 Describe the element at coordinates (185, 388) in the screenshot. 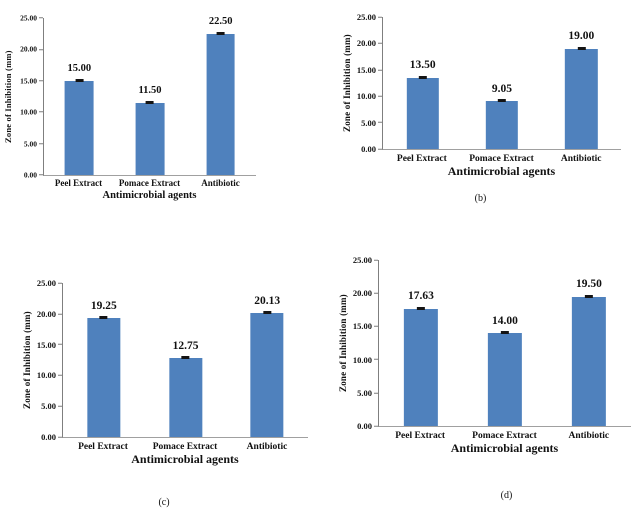

I see `bar-pomace-extract: 12.75` at that location.